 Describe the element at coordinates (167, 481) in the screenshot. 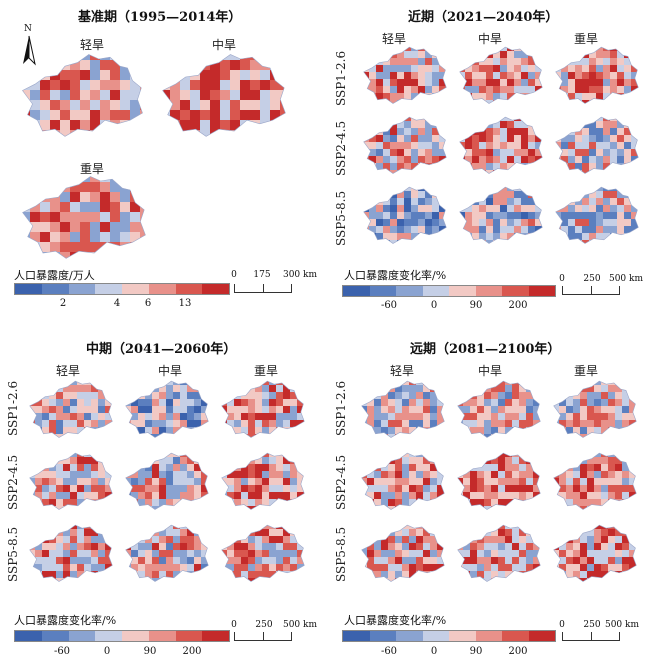

I see `mid-map-r1-c1` at that location.